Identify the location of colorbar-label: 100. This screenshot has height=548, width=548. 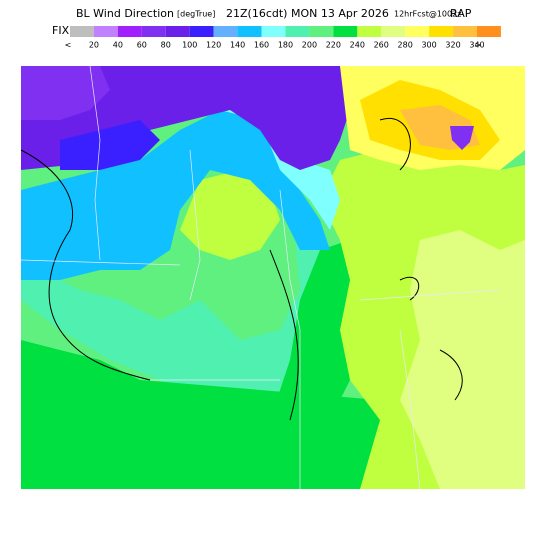
(189, 45).